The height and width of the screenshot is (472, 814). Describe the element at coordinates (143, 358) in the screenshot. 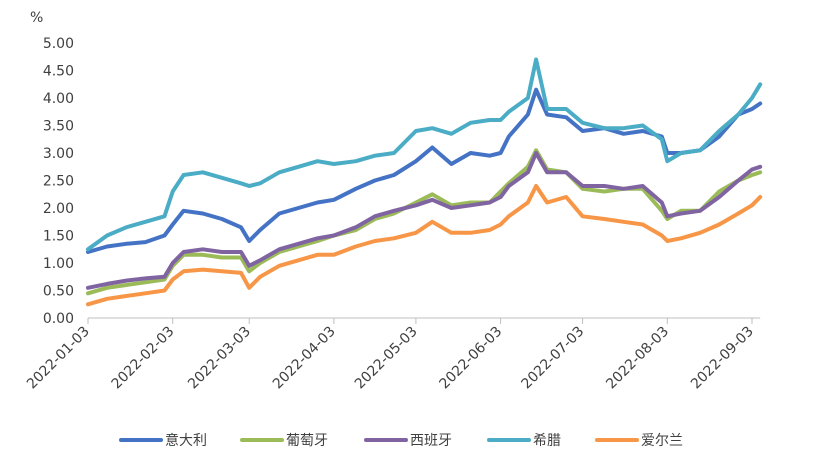

I see `x-tick-label: 2022-02-03` at that location.